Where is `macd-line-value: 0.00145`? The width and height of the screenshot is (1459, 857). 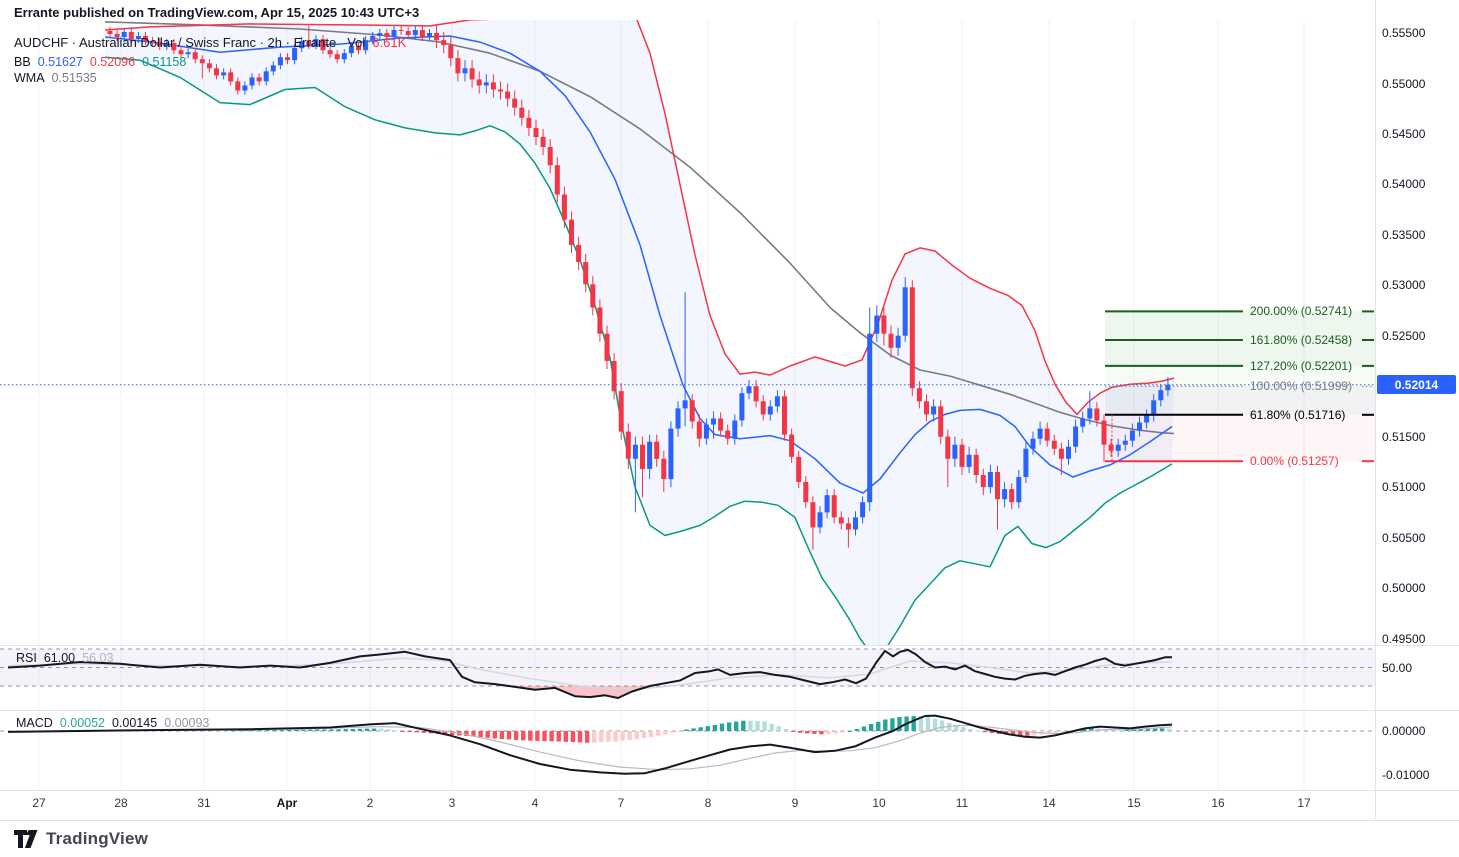 macd-line-value: 0.00145 is located at coordinates (135, 723).